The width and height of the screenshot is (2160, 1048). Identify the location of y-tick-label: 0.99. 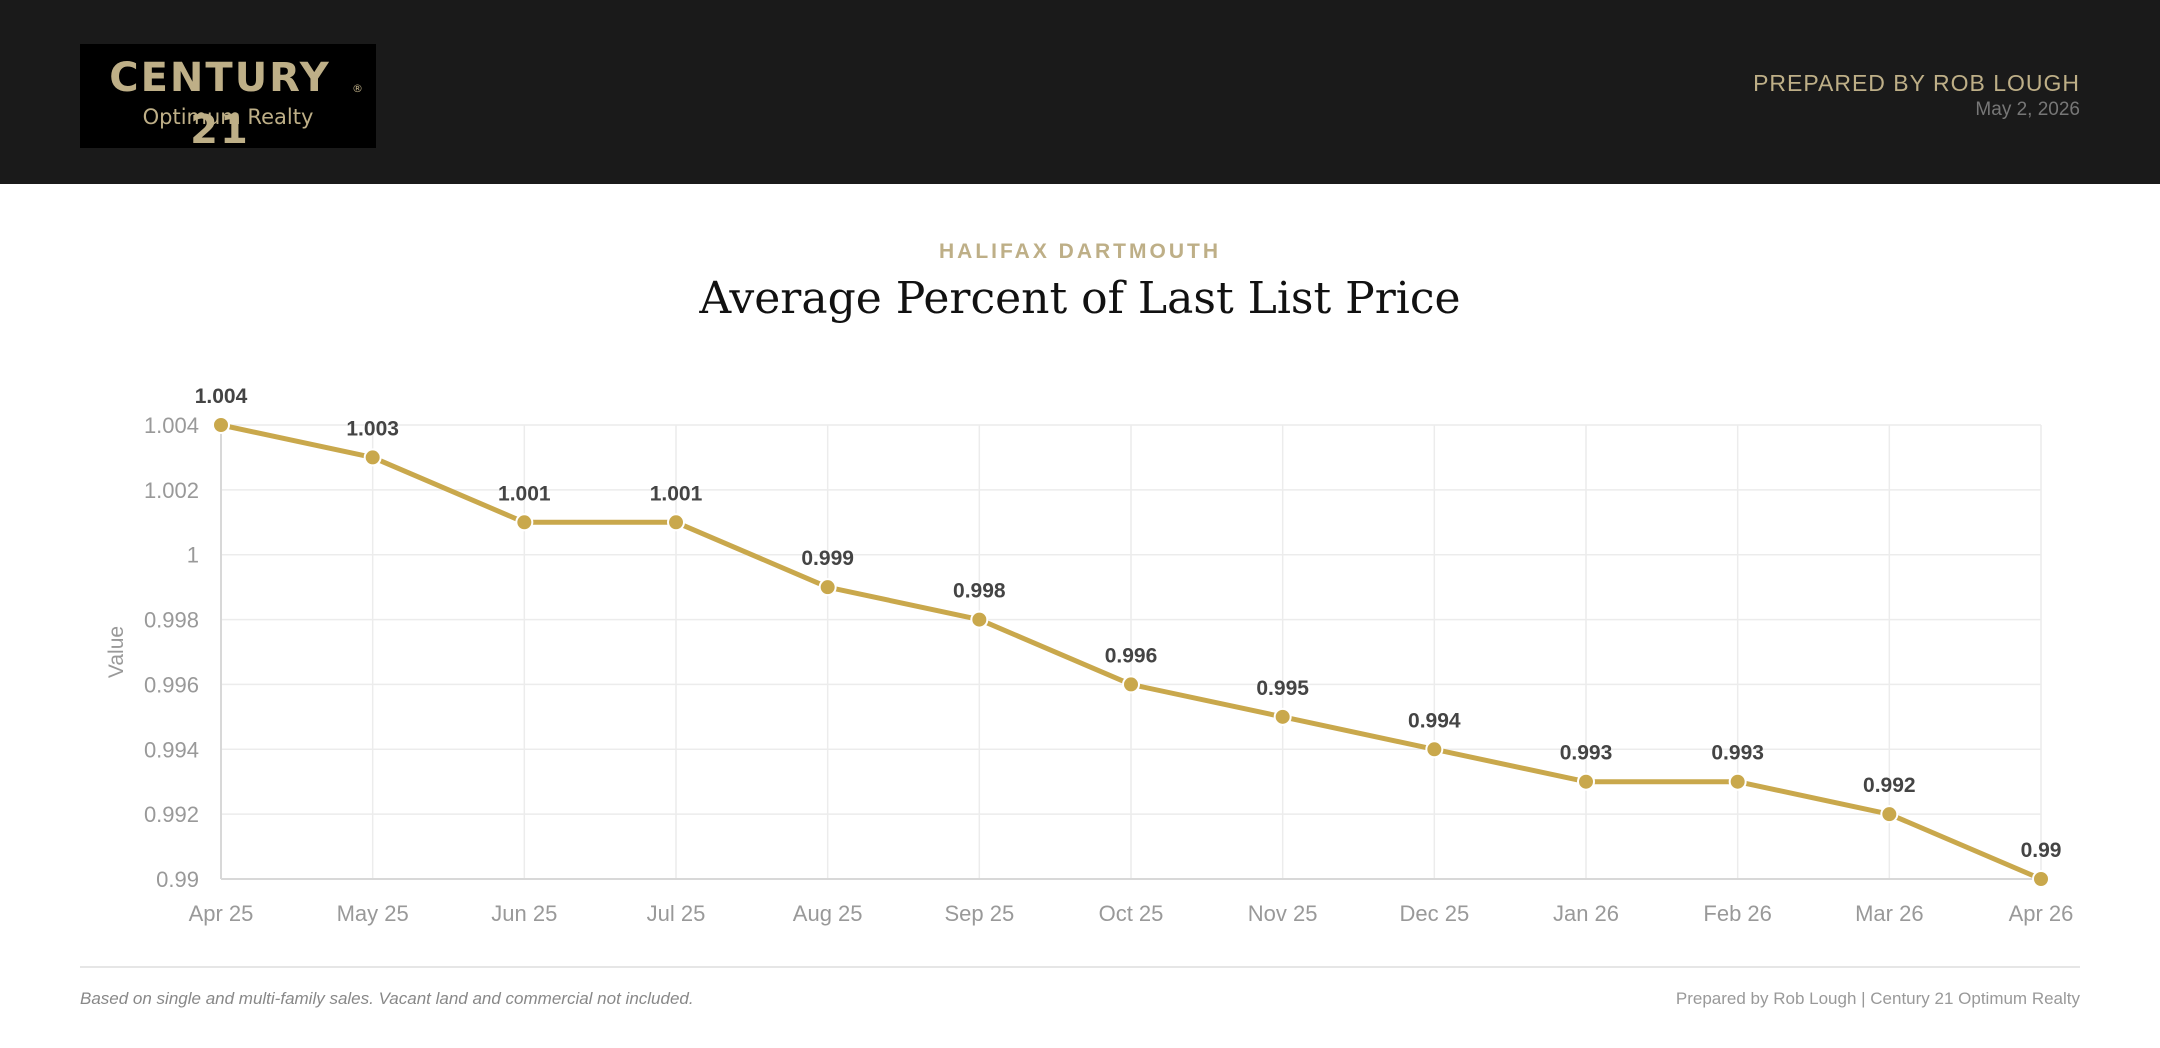
(177, 879).